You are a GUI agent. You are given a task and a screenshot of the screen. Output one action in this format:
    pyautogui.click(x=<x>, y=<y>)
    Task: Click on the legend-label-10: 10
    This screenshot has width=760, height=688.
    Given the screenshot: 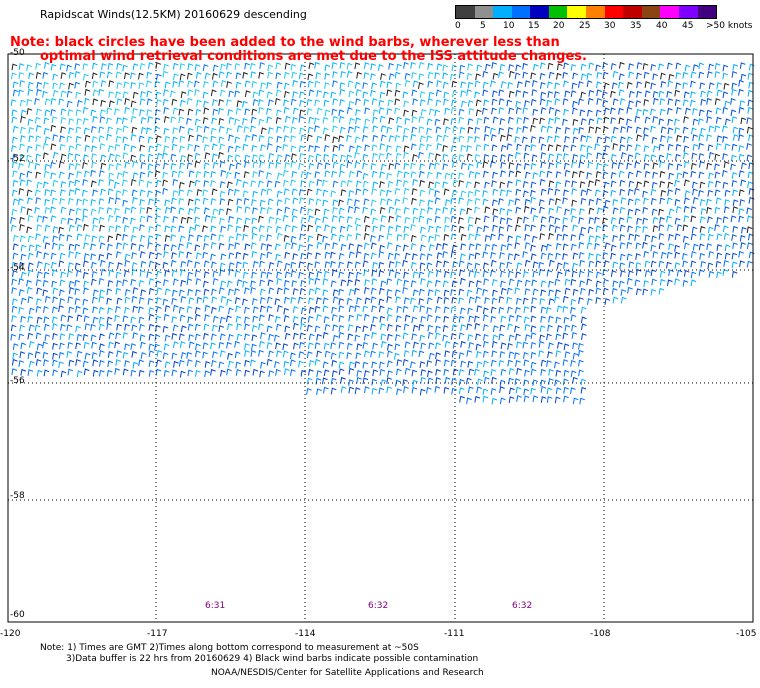 What is the action you would take?
    pyautogui.click(x=509, y=26)
    